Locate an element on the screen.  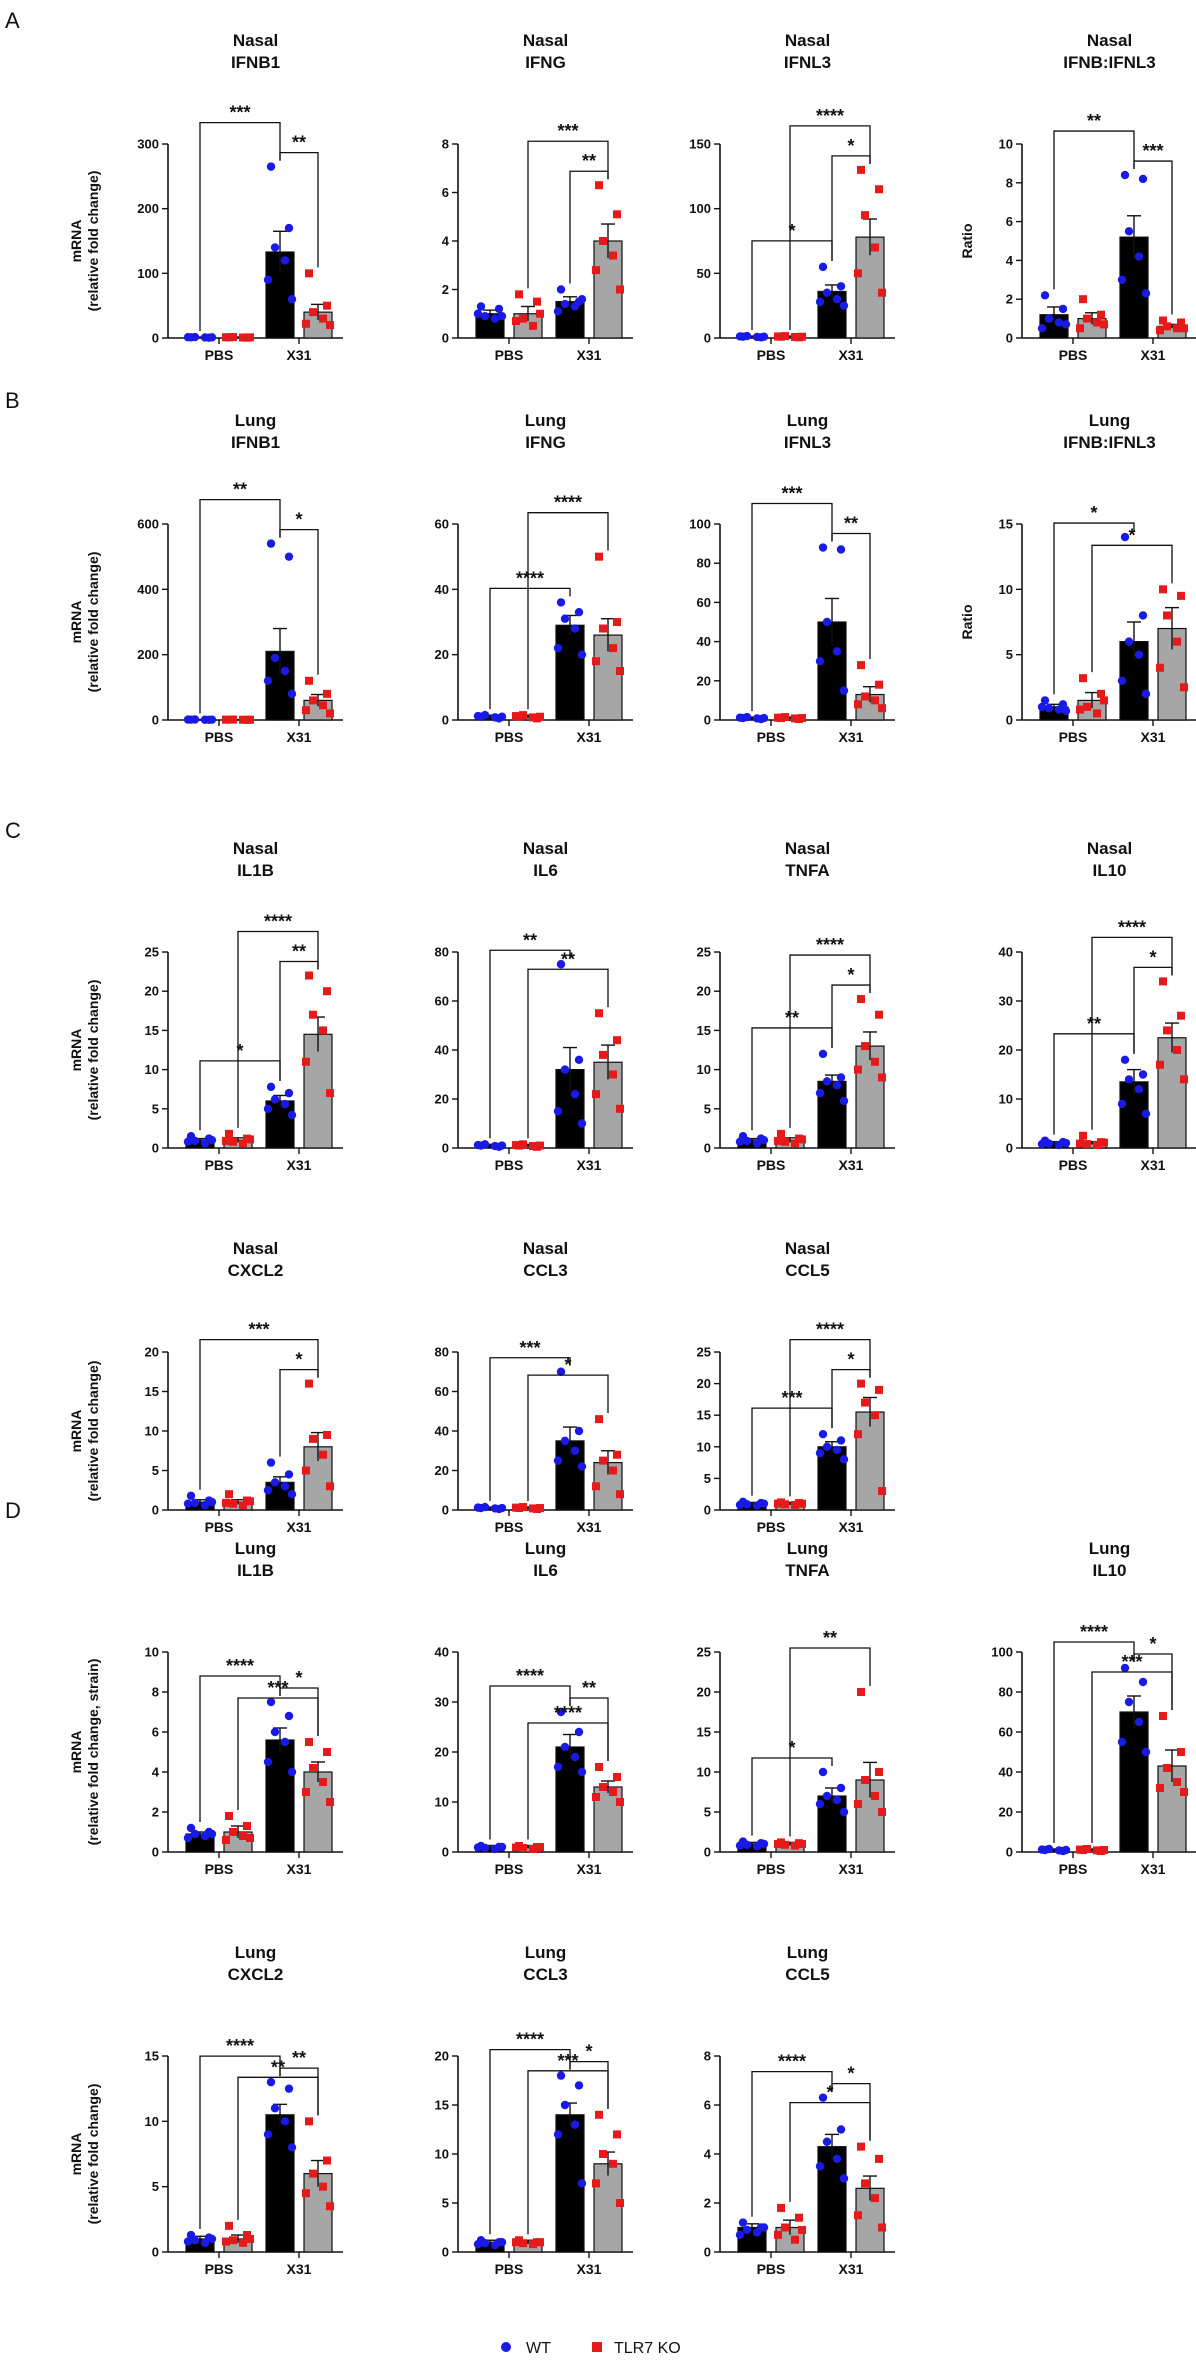
y-tick-label: 4 is located at coordinates (708, 2154).